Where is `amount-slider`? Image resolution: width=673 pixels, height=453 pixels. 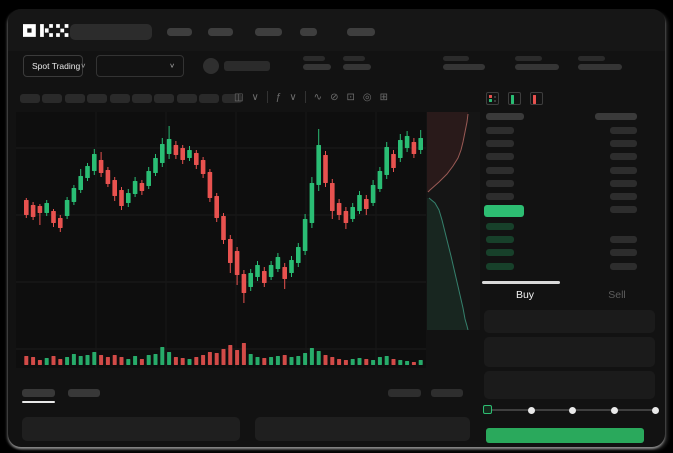
amount-slider is located at coordinates (571, 410).